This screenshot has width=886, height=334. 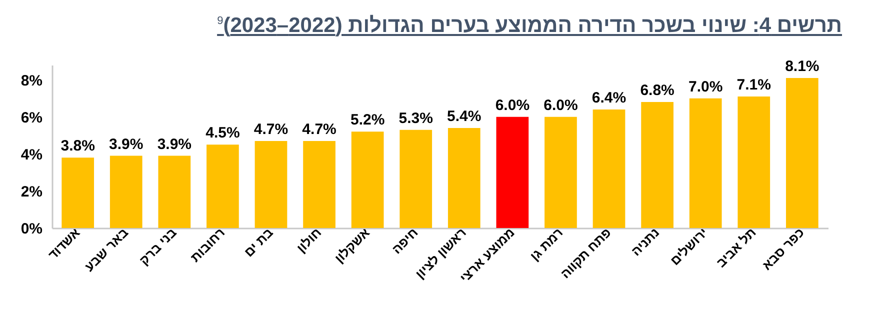 I want to click on x-tick-label: נתניה, so click(x=645, y=241).